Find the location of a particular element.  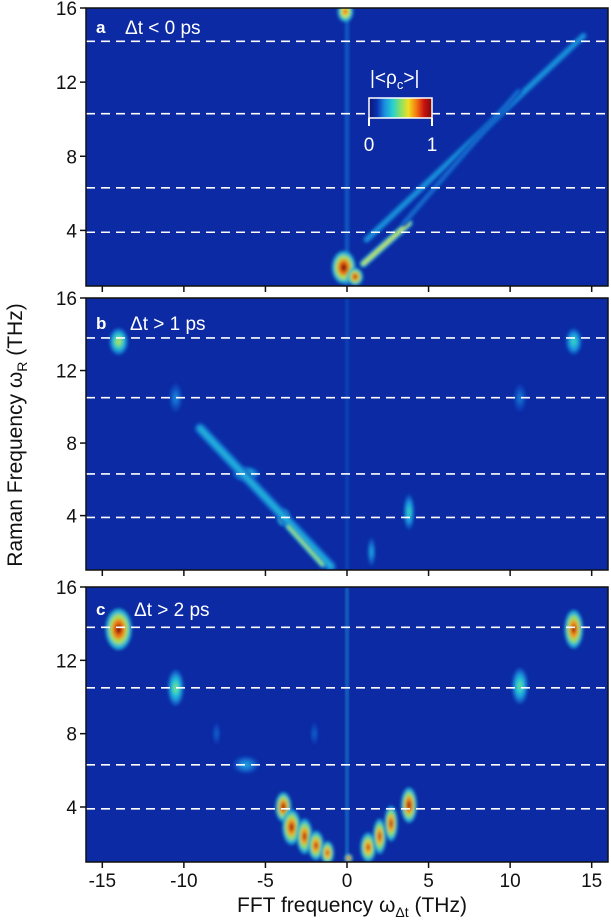

x-tick-label--10: -10 is located at coordinates (183, 881).